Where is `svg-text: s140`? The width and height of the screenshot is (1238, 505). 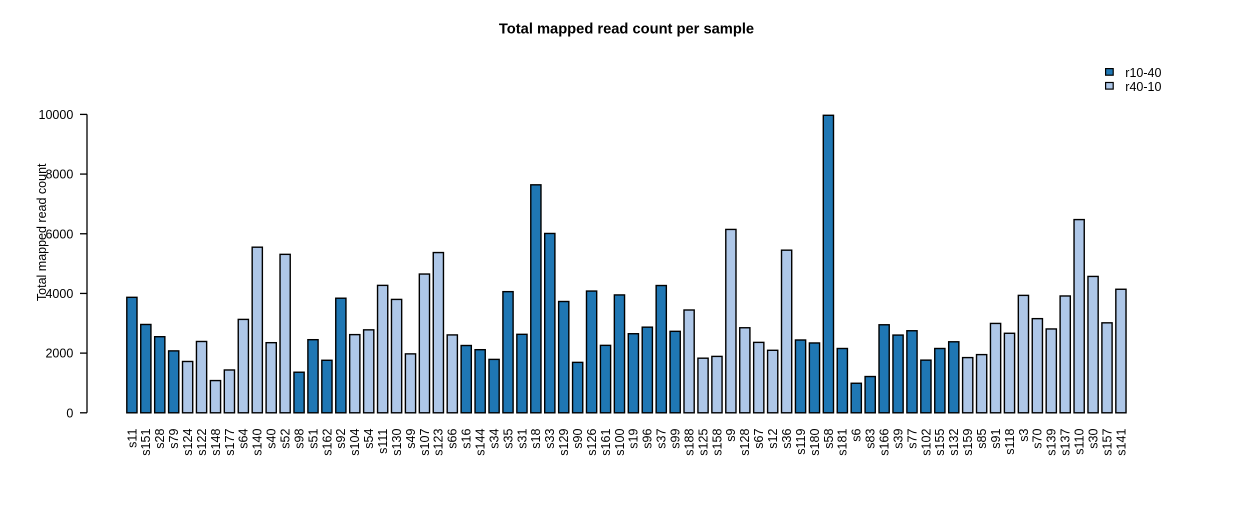
svg-text: s140 is located at coordinates (258, 442).